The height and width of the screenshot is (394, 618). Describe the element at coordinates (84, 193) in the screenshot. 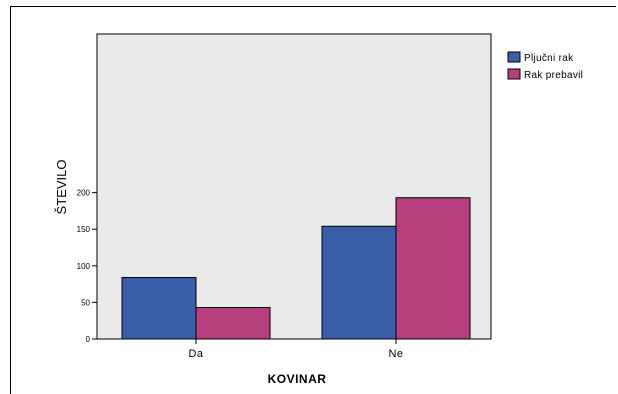

I see `y-tick-label: 200` at that location.